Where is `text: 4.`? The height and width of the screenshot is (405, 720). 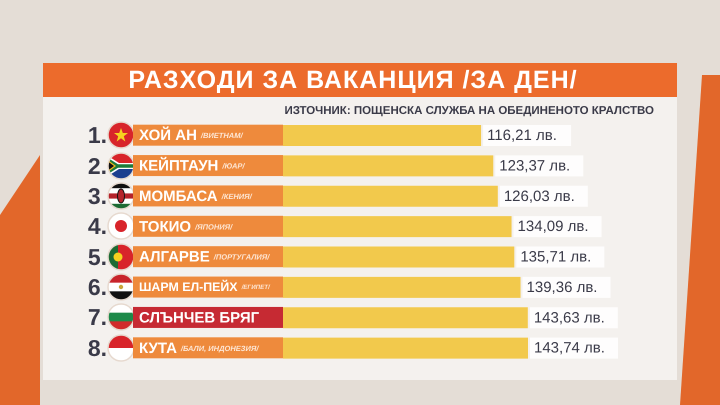
text: 4. is located at coordinates (97, 226).